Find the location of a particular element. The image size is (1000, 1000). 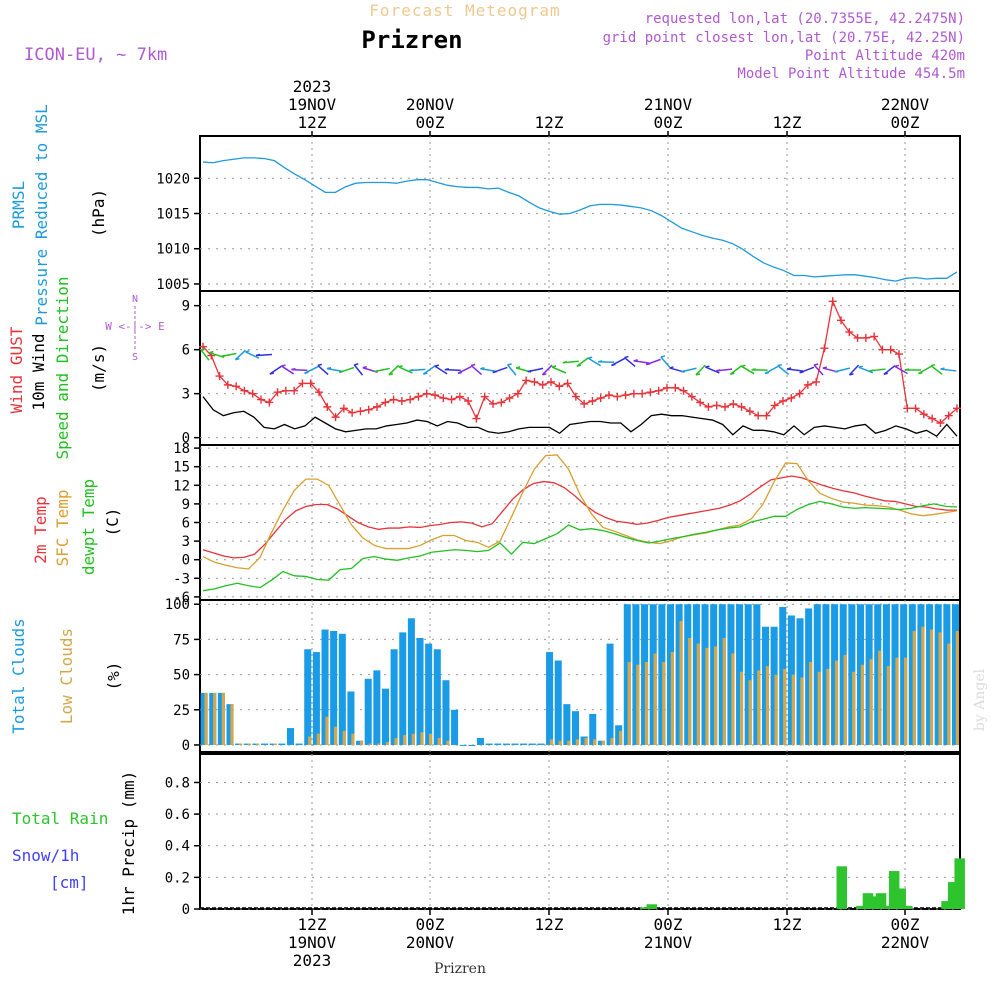

super-title: Forecast Meteogram is located at coordinates (464, 10).